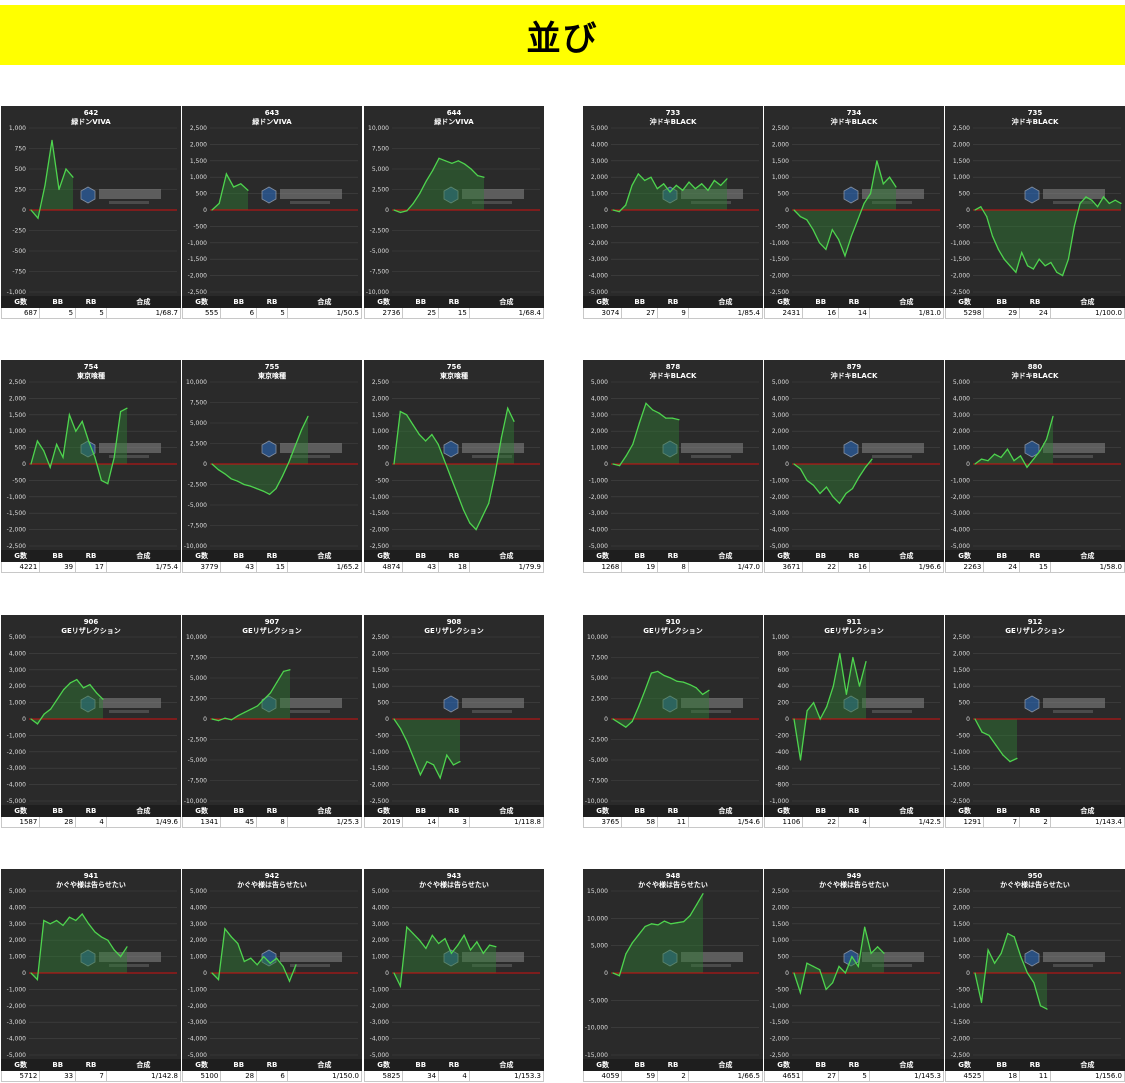  Describe the element at coordinates (640, 567) in the screenshot. I see `stats-value: 19` at that location.